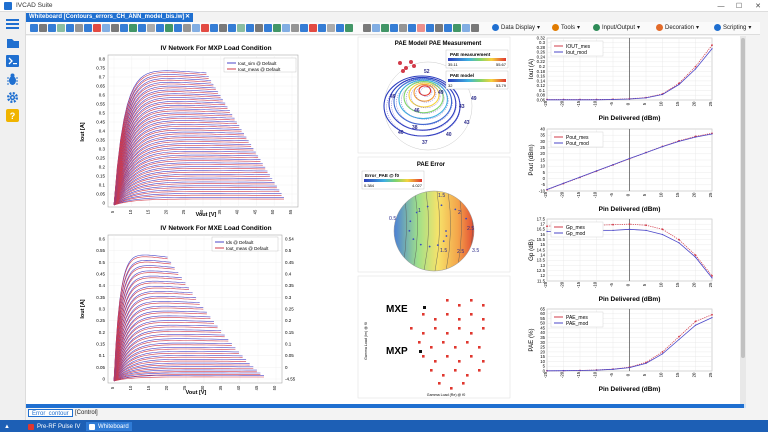 The height and width of the screenshot is (432, 768). Describe the element at coordinates (611, 374) in the screenshot. I see `x-tick-label: -5` at that location.